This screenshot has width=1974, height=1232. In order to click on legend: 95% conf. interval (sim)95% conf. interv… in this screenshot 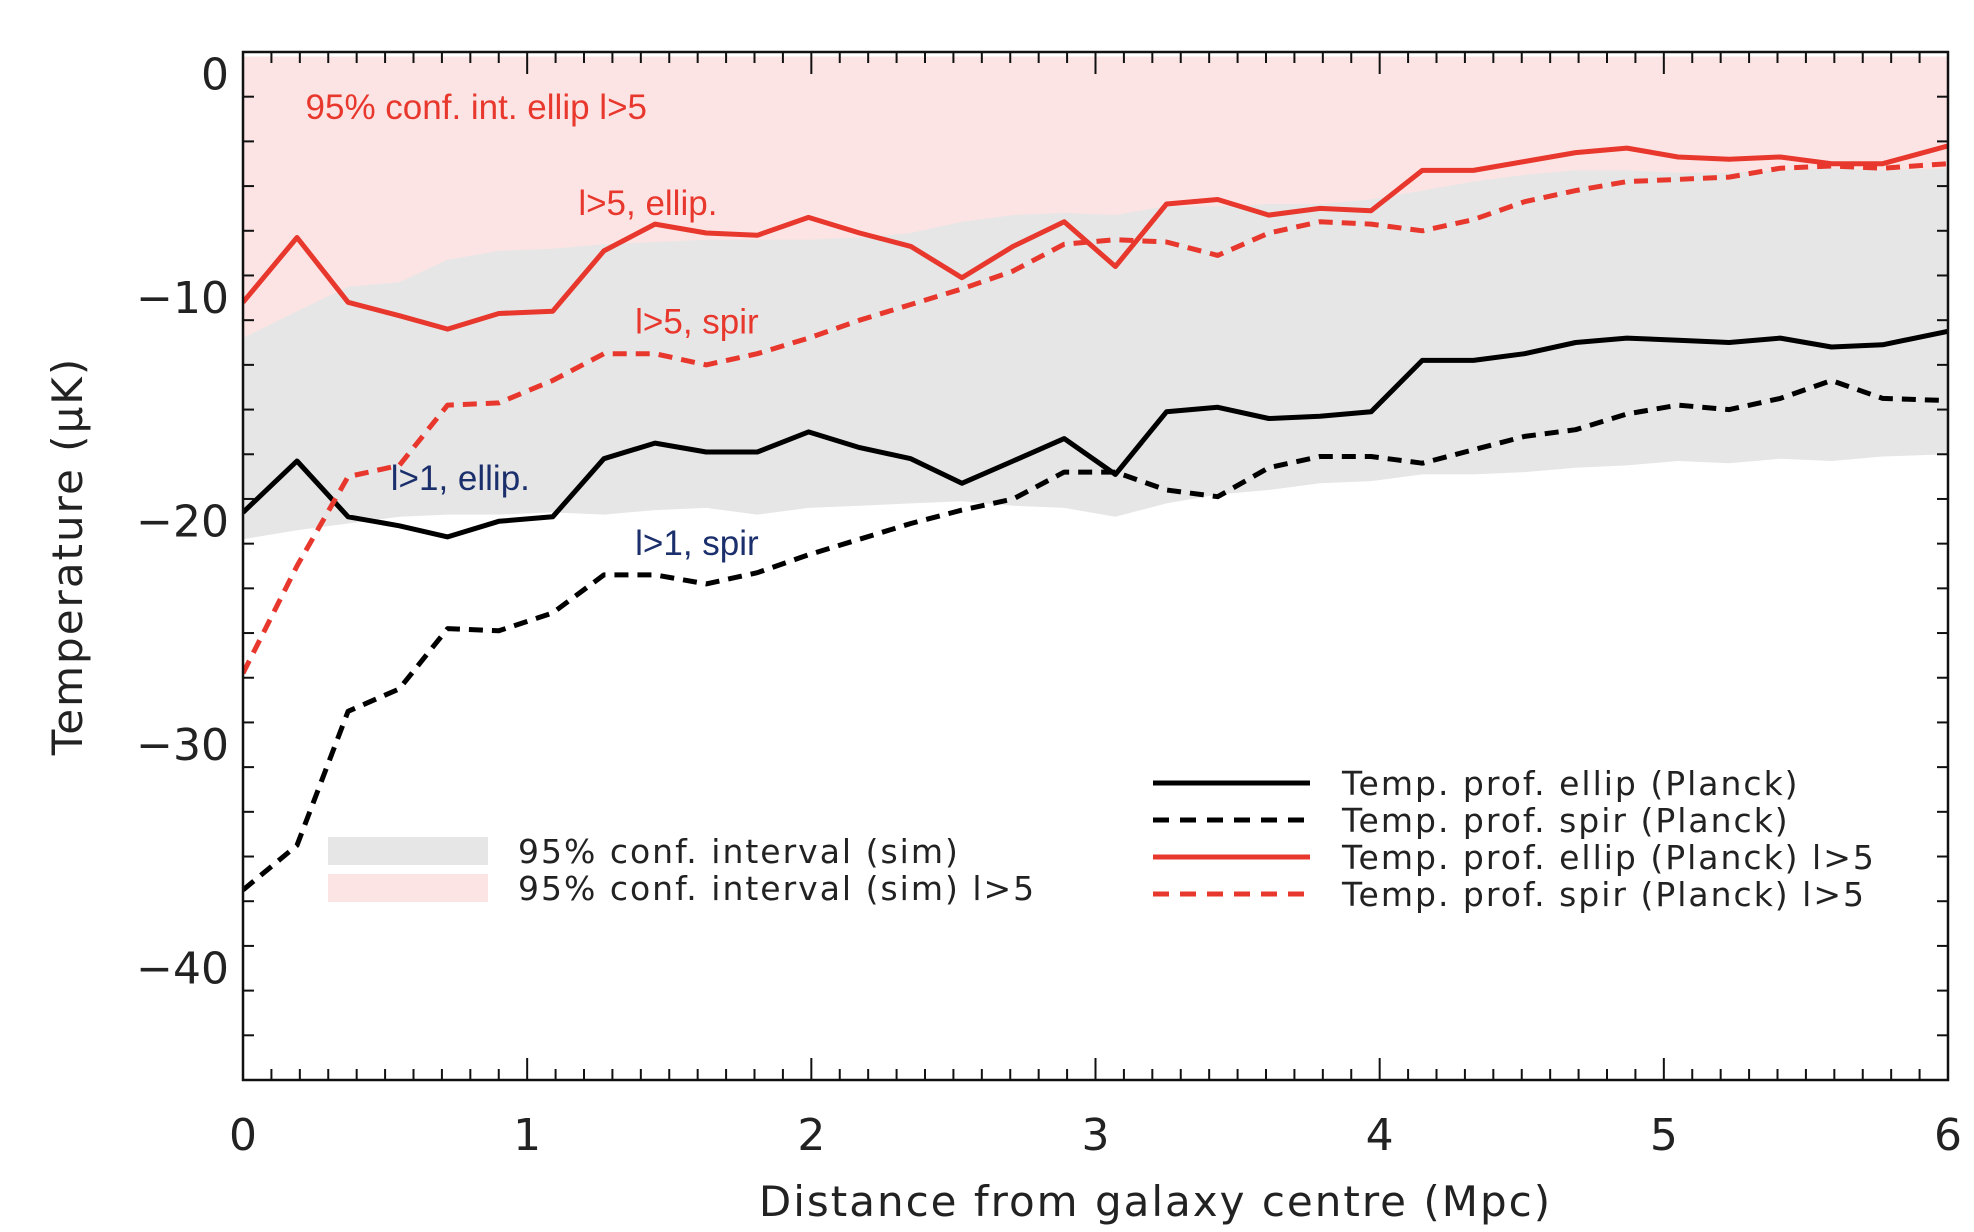, I will do `click(1102, 839)`.